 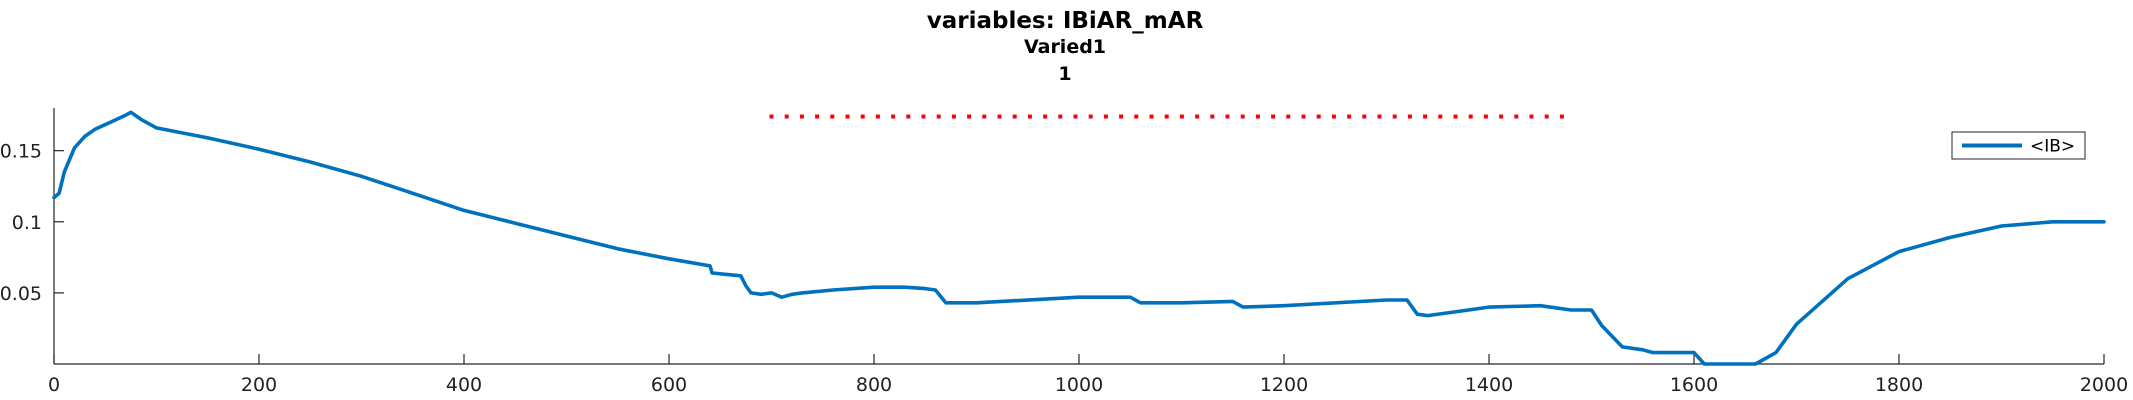 What do you see at coordinates (54, 385) in the screenshot?
I see `x-tick-label: 0` at bounding box center [54, 385].